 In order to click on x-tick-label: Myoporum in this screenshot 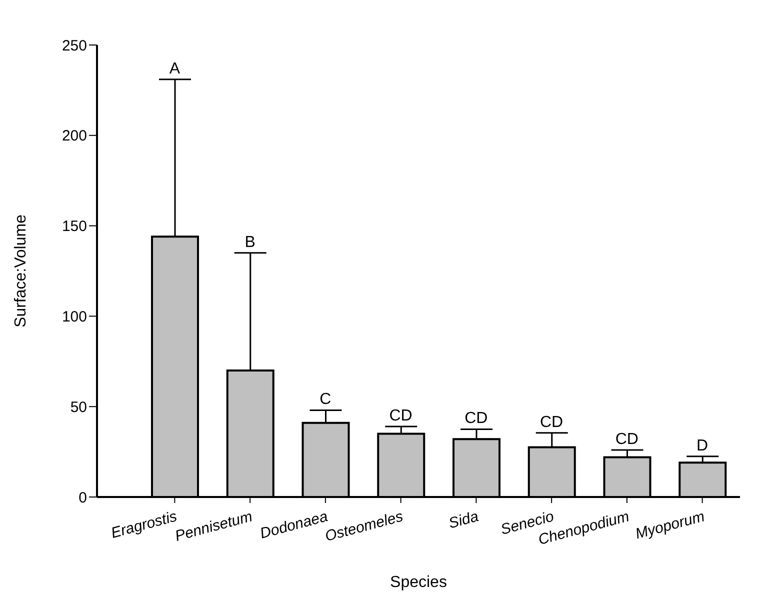, I will do `click(670, 525)`.